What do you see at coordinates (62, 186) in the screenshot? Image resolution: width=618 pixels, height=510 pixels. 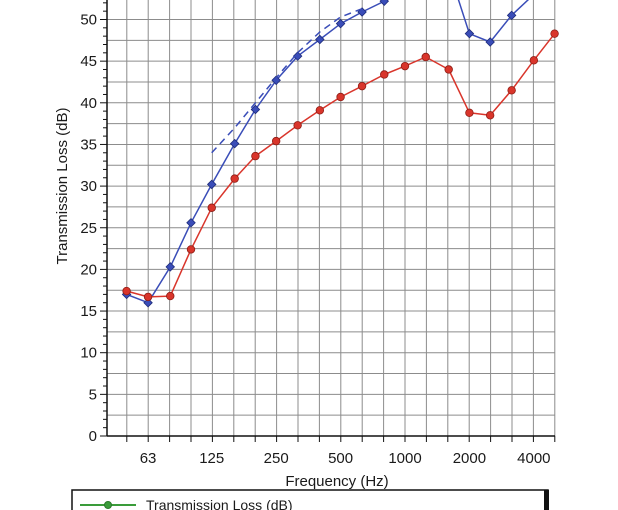 I see `y-axis-title: Transmission Loss (dB)` at bounding box center [62, 186].